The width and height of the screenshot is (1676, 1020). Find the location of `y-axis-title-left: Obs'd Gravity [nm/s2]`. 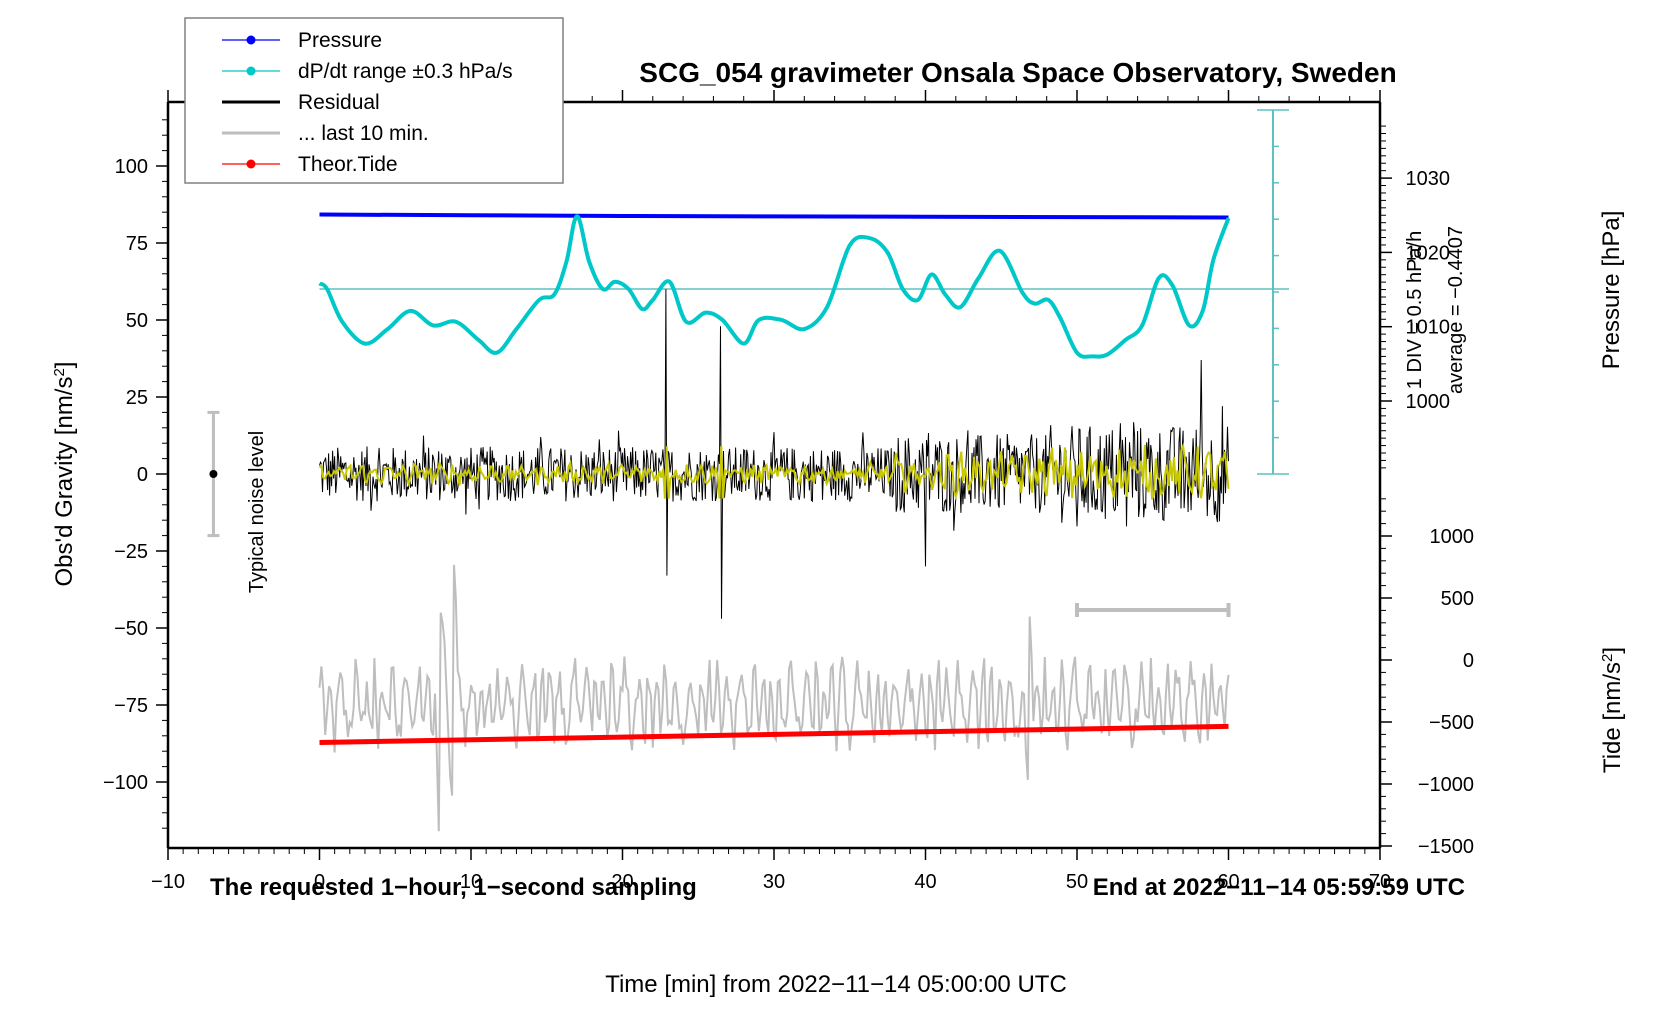

y-axis-title-left: Obs'd Gravity [nm/s2] is located at coordinates (65, 474).